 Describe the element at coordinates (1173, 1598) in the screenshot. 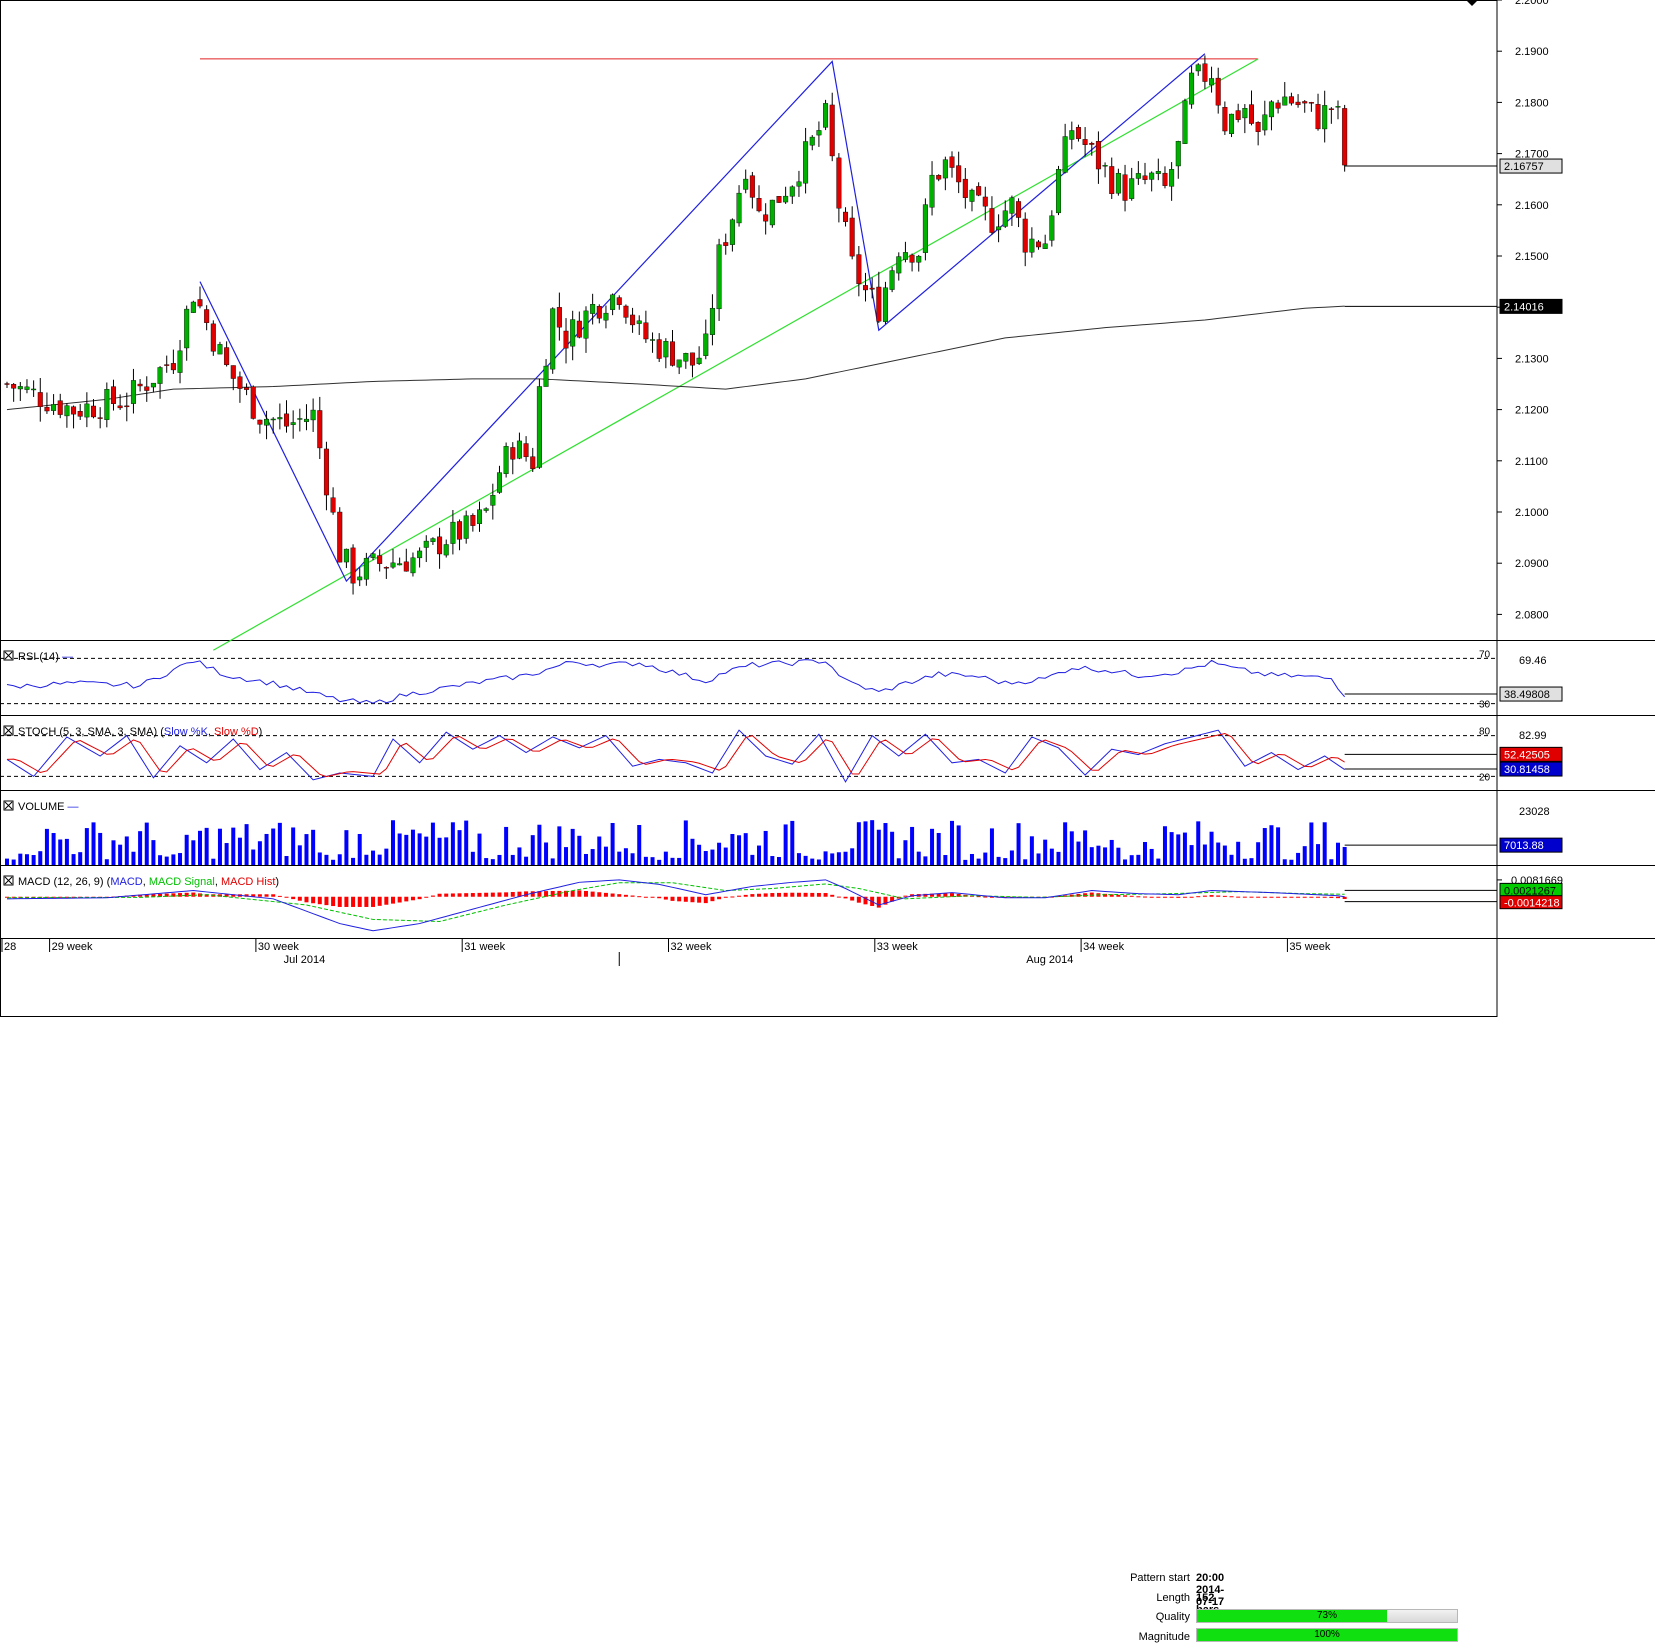

I see `length-label: Length` at that location.